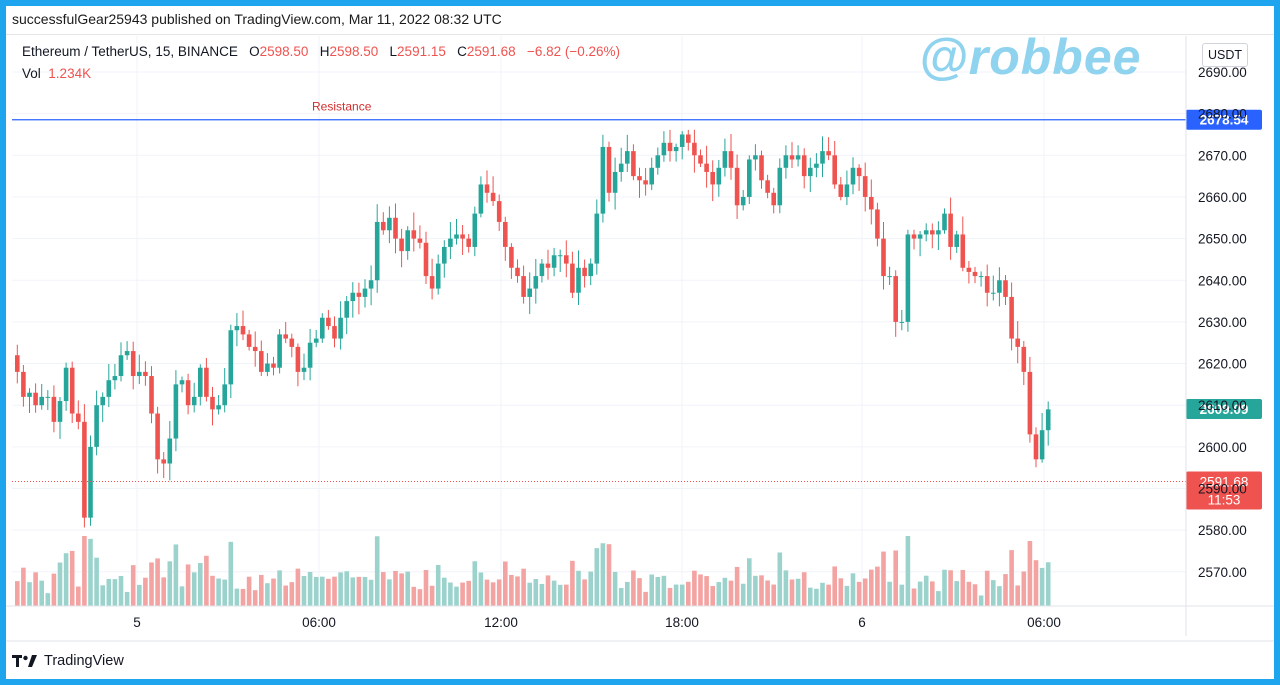  Describe the element at coordinates (1225, 55) in the screenshot. I see `currency-button: USDT` at that location.